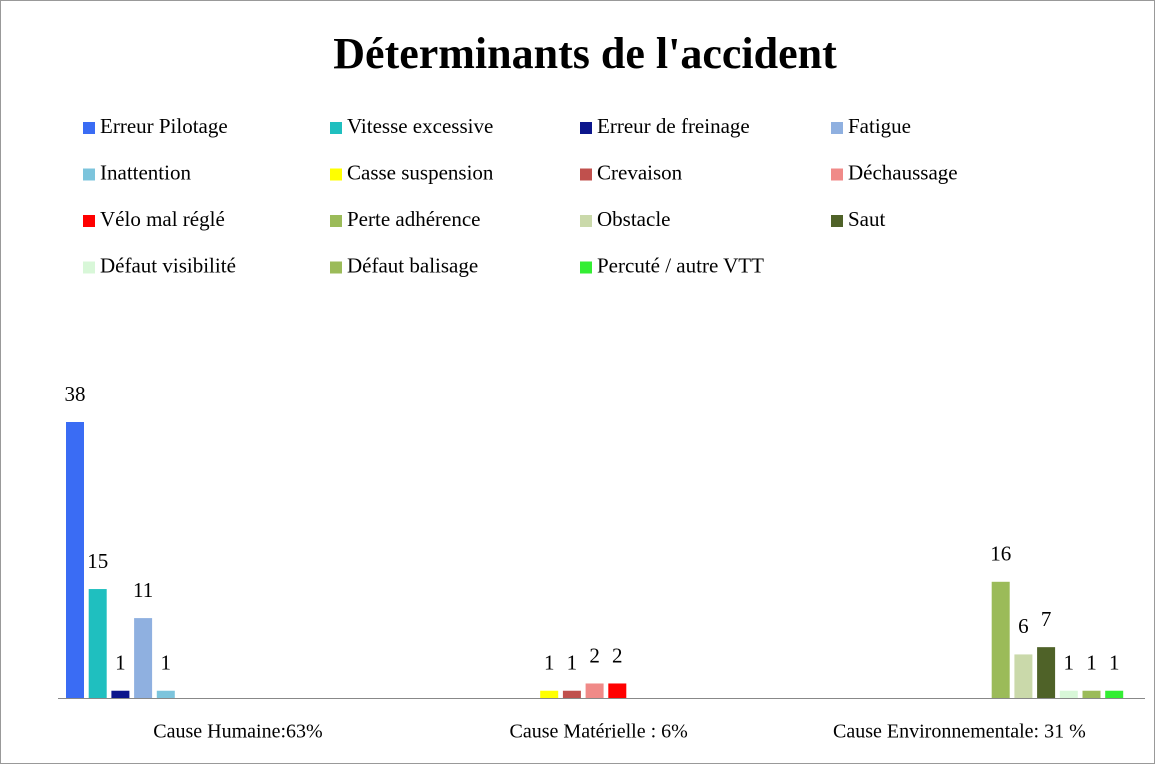  I want to click on x-tick-label: Cause Humaine:63%, so click(237, 732).